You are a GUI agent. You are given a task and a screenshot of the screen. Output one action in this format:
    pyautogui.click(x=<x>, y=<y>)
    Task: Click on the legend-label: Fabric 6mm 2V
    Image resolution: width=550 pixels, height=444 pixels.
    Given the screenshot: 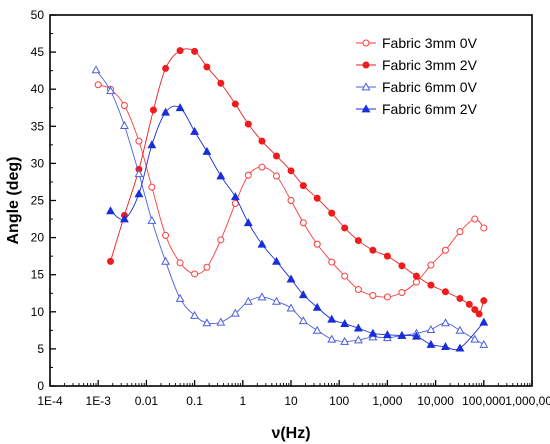 What is the action you would take?
    pyautogui.click(x=430, y=109)
    